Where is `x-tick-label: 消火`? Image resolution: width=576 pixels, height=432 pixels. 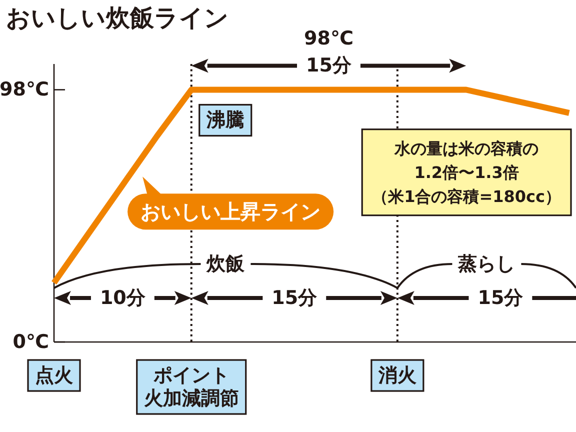
x-tick-label: 消火 is located at coordinates (397, 375).